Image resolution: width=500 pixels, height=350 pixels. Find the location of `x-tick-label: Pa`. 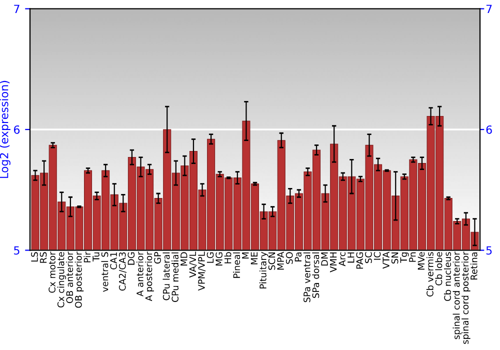

x-tick-label: Pa is located at coordinates (298, 257).